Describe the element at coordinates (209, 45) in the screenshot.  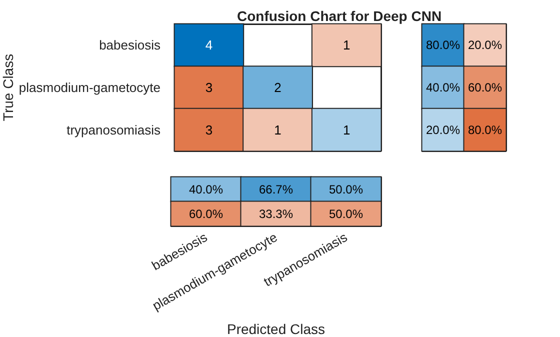
I see `data-label: 4` at that location.